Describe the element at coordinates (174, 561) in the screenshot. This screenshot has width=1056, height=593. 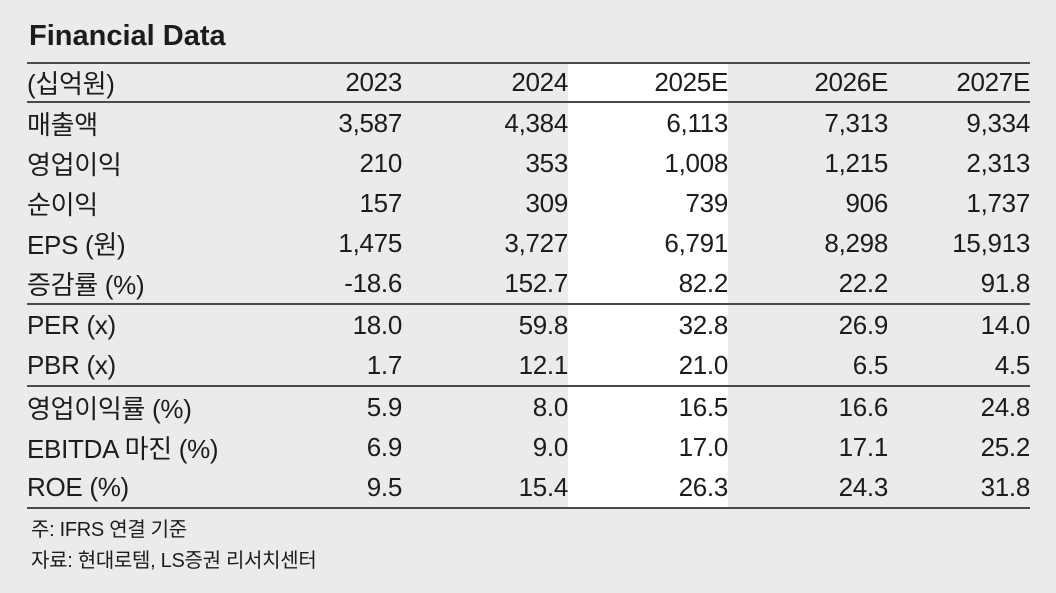
I see `footnote-source: 자료: 현대로템, LS증권 리서치센터` at that location.